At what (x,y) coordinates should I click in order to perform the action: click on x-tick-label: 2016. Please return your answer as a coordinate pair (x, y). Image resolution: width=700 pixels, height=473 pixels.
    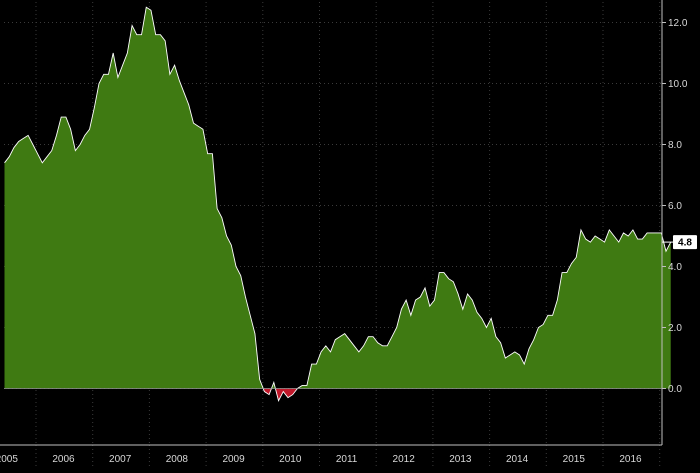
    Looking at the image, I should click on (630, 459).